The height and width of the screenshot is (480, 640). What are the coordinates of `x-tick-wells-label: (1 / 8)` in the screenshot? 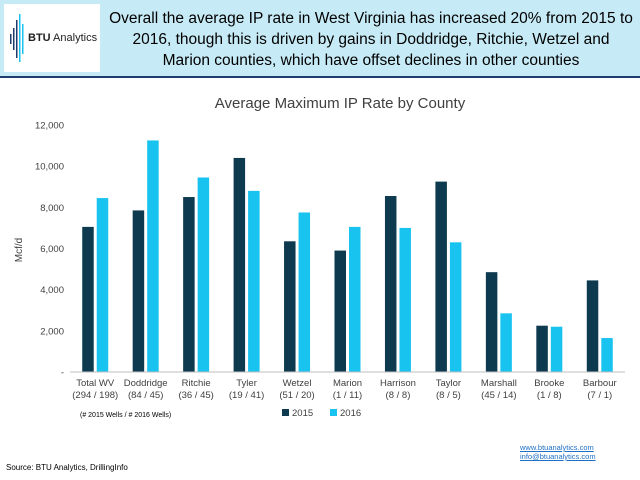 It's located at (549, 395).